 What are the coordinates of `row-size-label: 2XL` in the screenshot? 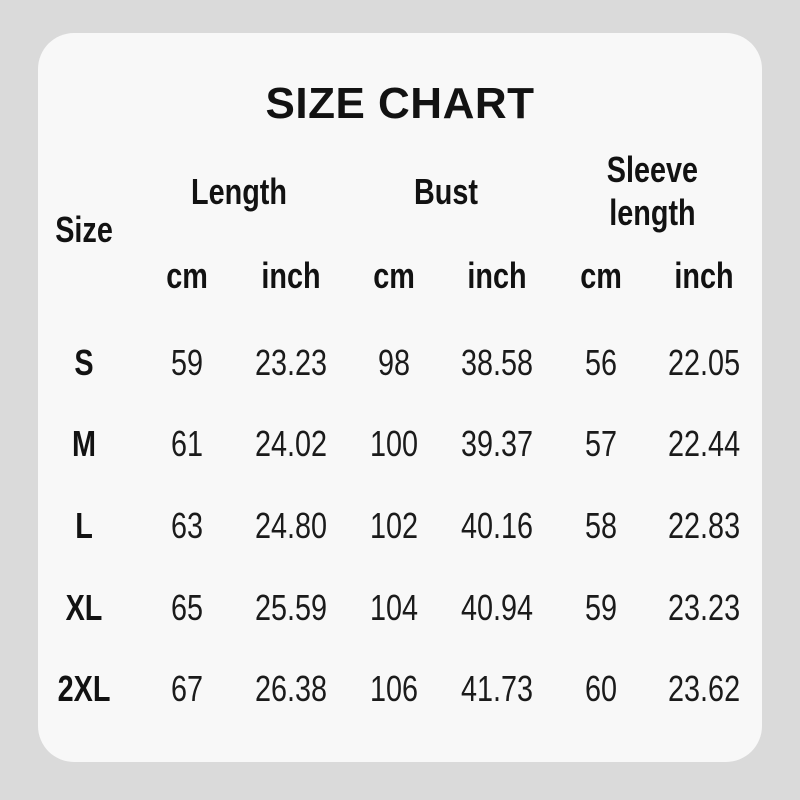 It's located at (84, 689).